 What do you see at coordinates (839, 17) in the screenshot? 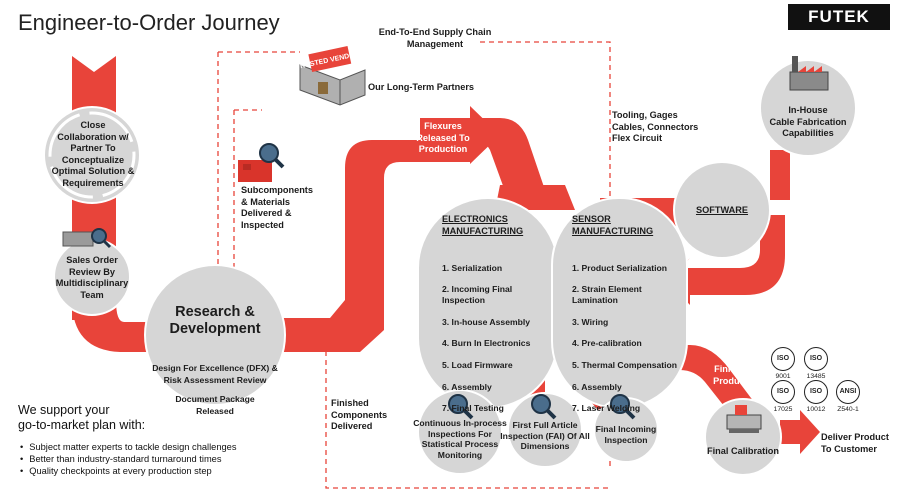
I see `futek-logo: FUTEK` at bounding box center [839, 17].